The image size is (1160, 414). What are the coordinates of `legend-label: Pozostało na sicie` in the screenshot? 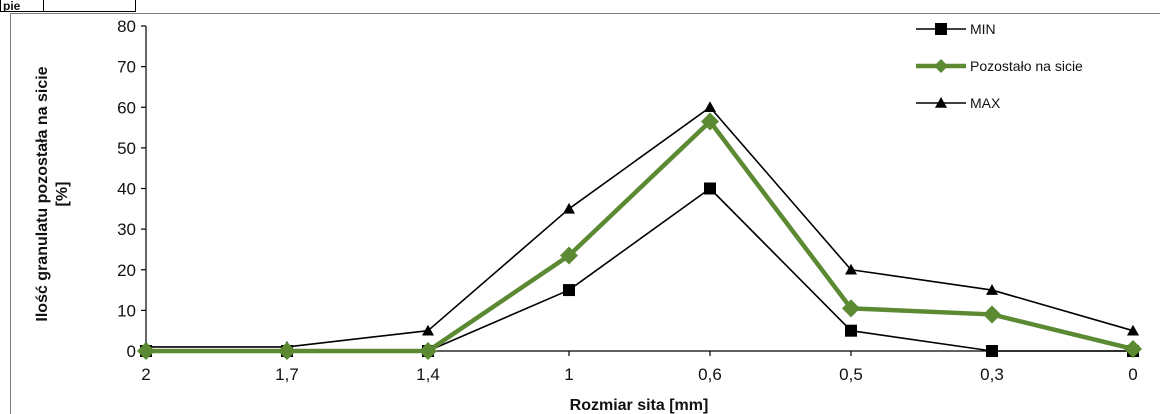 It's located at (1026, 66).